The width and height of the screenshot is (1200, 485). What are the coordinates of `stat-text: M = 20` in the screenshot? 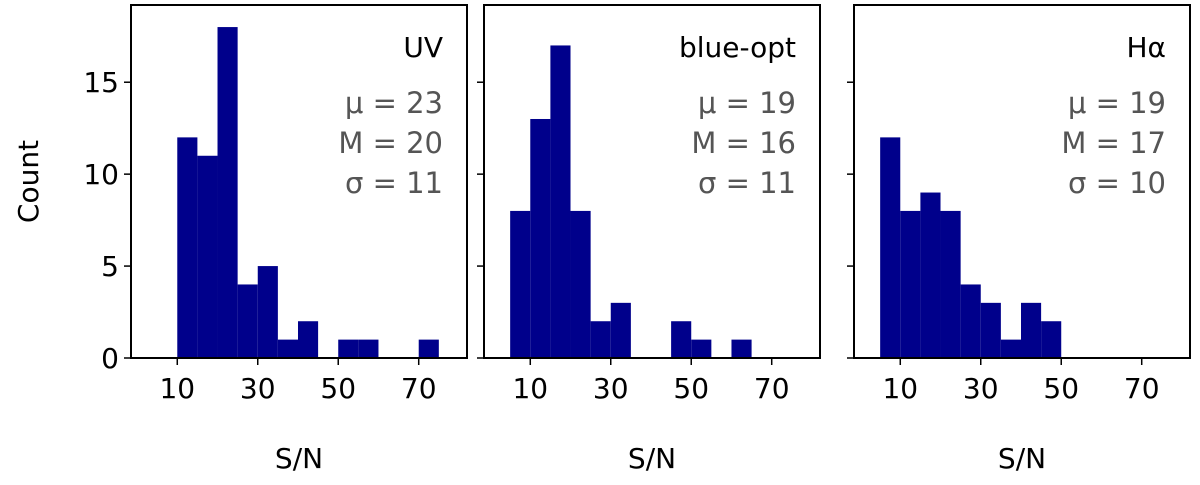 It's located at (390, 143).